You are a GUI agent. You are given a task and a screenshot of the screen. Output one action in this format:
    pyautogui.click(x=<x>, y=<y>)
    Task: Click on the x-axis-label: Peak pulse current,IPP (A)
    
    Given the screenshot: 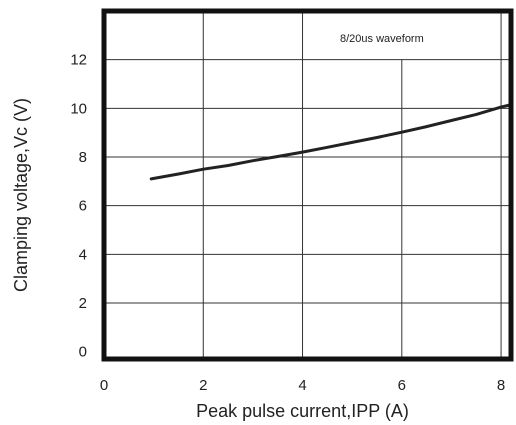 What is the action you would take?
    pyautogui.click(x=302, y=411)
    